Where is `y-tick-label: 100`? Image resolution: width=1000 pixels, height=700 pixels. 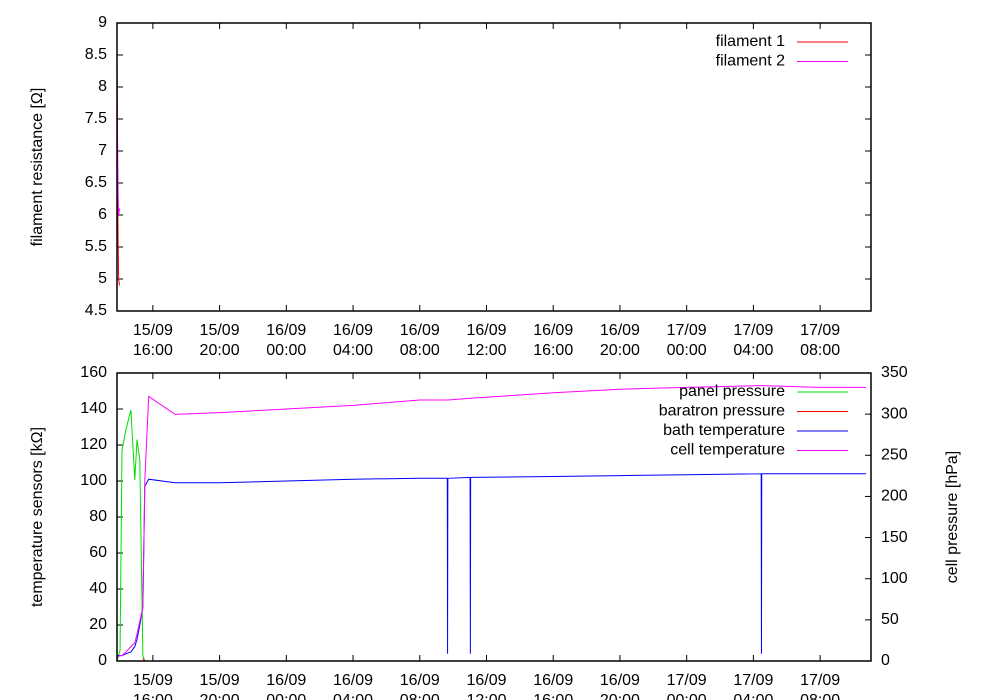
y-tick-label: 100 is located at coordinates (93, 480).